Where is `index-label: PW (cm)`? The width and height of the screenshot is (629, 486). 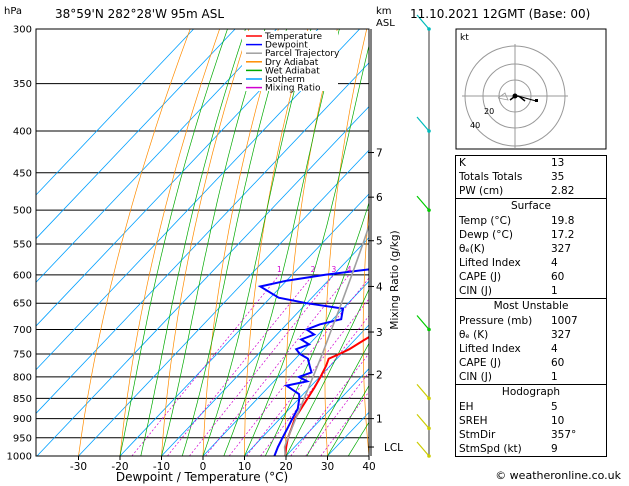
index-label: PW (cm) is located at coordinates (481, 191).